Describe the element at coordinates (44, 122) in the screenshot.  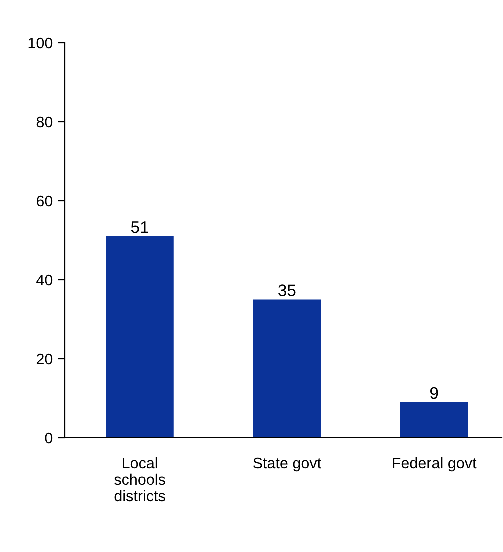
I see `y-tick-label: 80` at that location.